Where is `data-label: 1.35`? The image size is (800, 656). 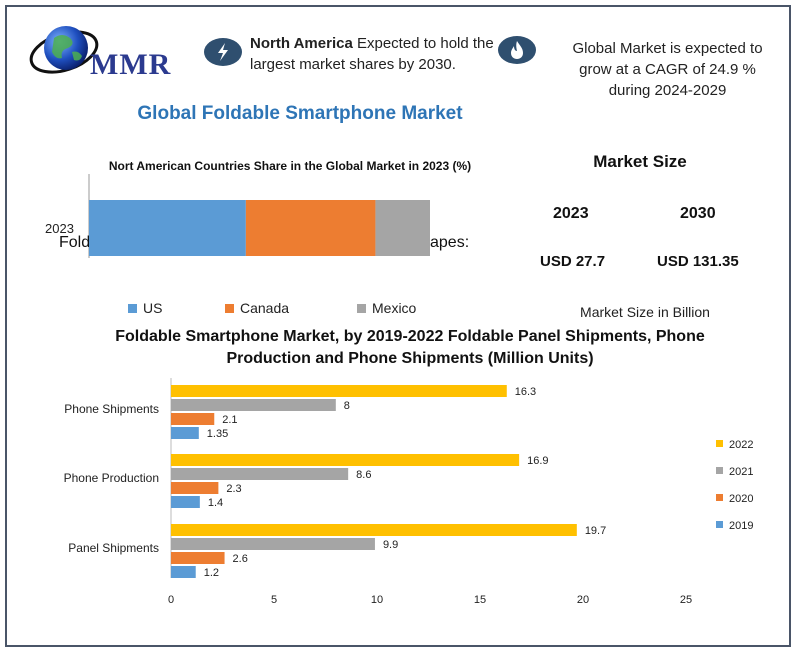 data-label: 1.35 is located at coordinates (217, 434).